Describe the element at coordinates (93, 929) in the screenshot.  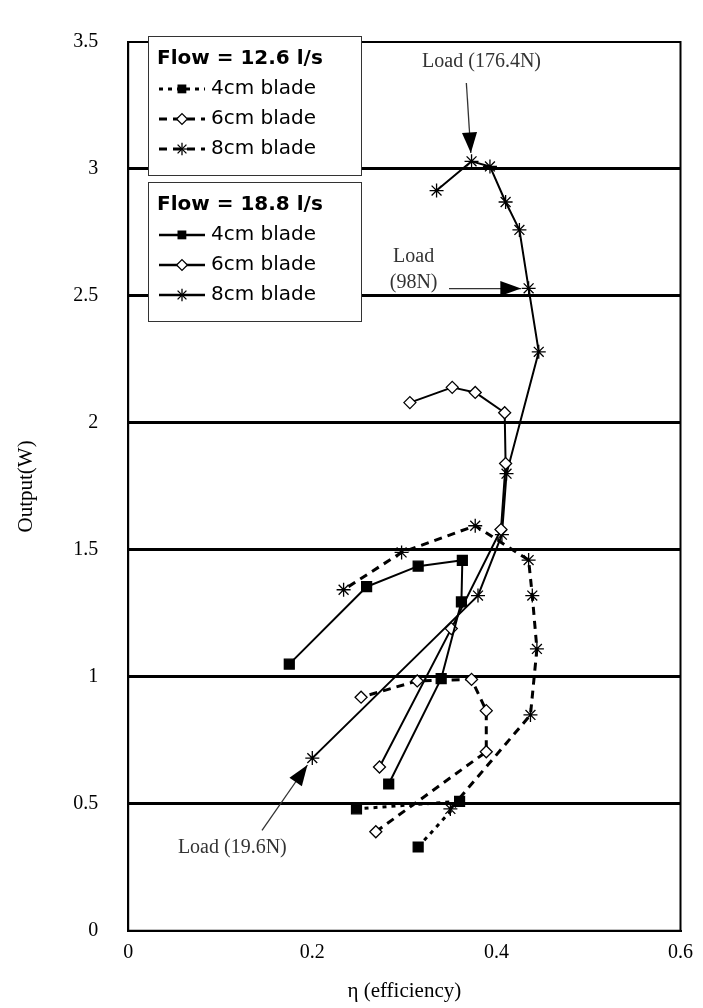
I see `y-tick-label: 0` at that location.